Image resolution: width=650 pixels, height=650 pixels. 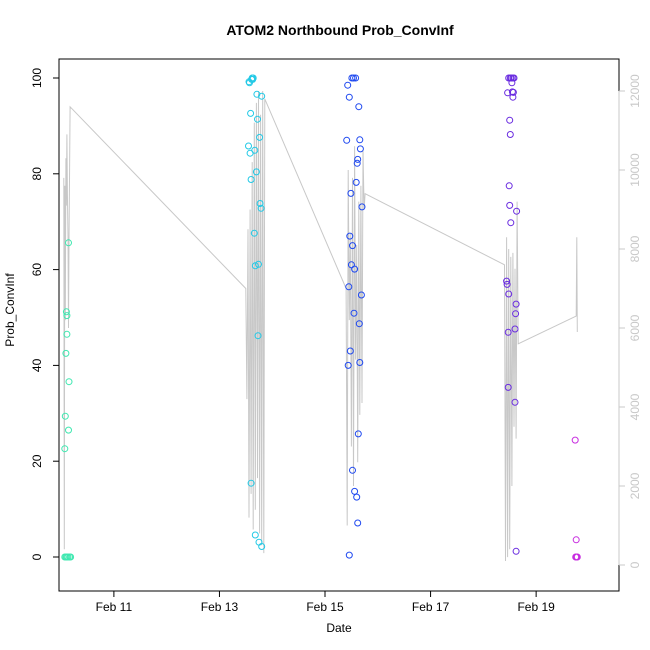 What do you see at coordinates (37, 461) in the screenshot?
I see `y-tick-label: 20` at bounding box center [37, 461].